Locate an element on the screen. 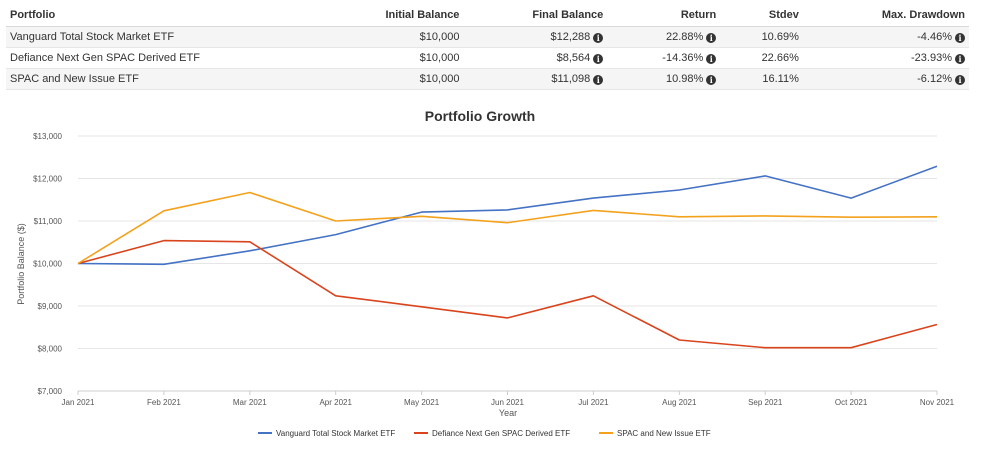 The image size is (997, 450). final-balance: $8,564 is located at coordinates (573, 58).